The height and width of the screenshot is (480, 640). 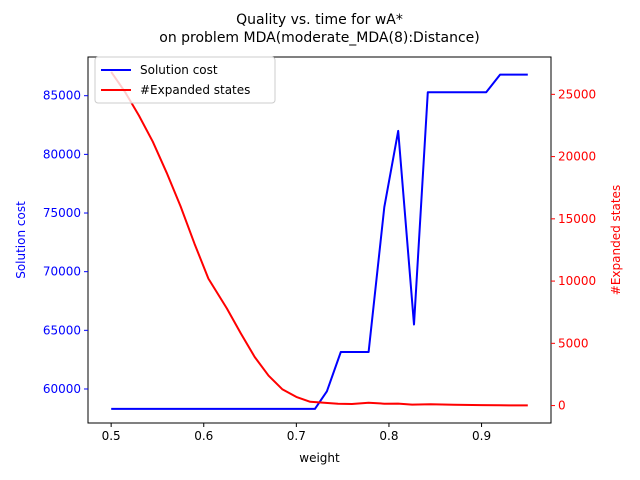 What do you see at coordinates (65, 242) in the screenshot?
I see `left-y-axis: 60000 65000 70000 75000 80000 85000` at bounding box center [65, 242].